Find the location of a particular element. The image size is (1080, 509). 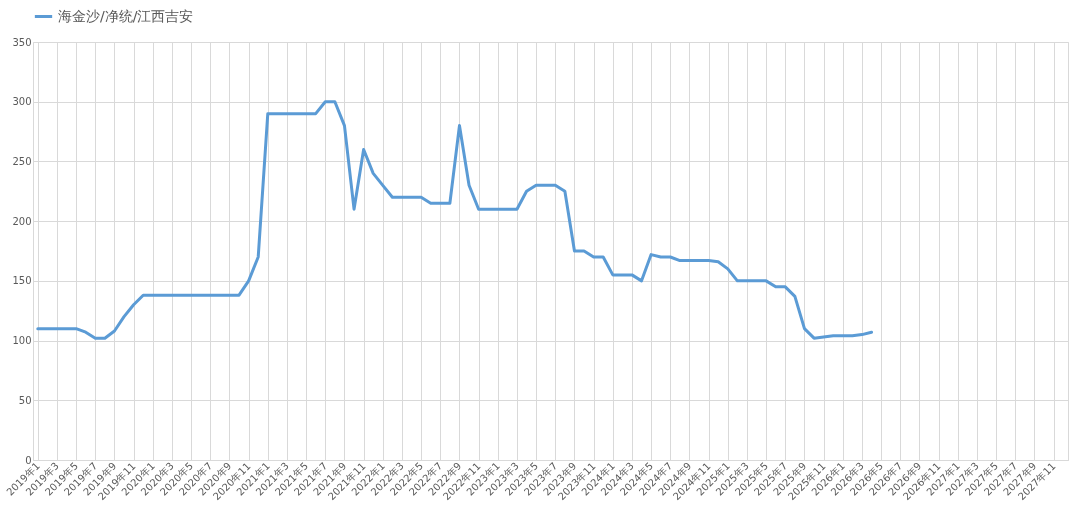

y-tick-label: 250 is located at coordinates (22, 161).